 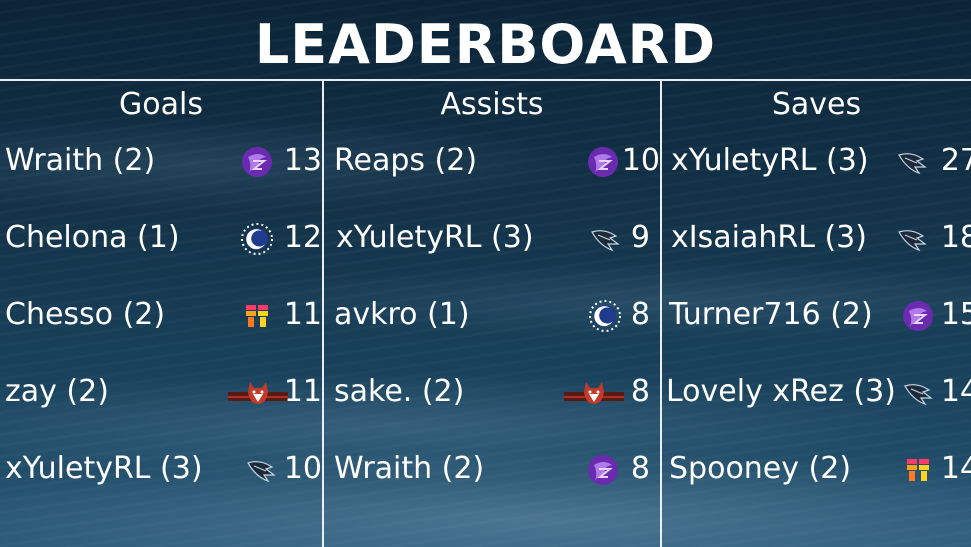 What do you see at coordinates (161, 392) in the screenshot?
I see `leaderboard-row: zay (2) 11` at bounding box center [161, 392].